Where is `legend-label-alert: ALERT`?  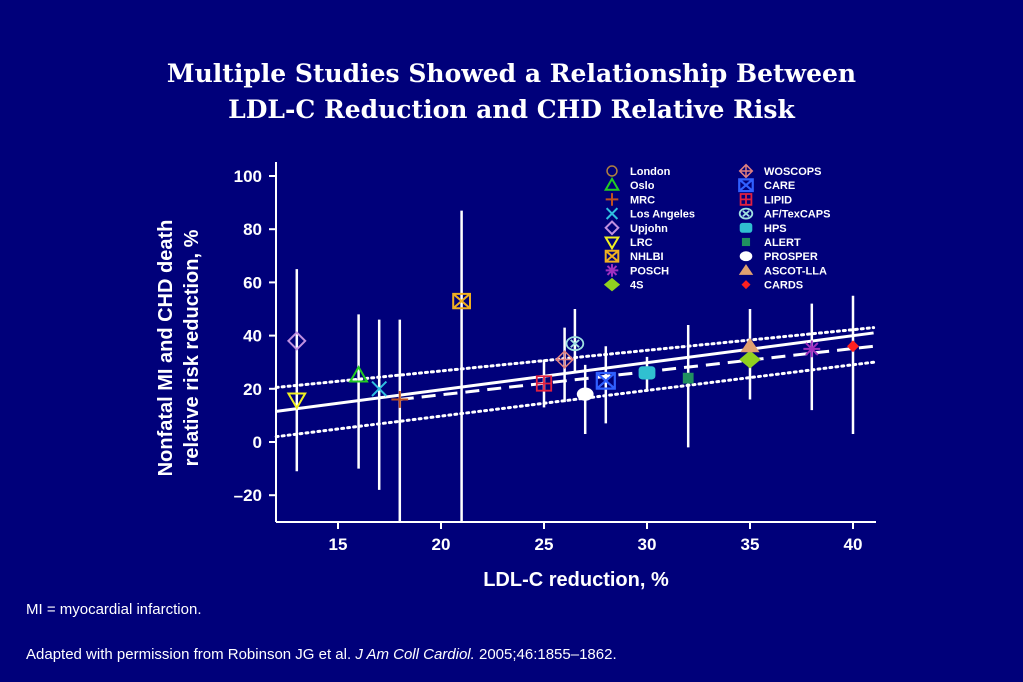 legend-label-alert: ALERT is located at coordinates (782, 243).